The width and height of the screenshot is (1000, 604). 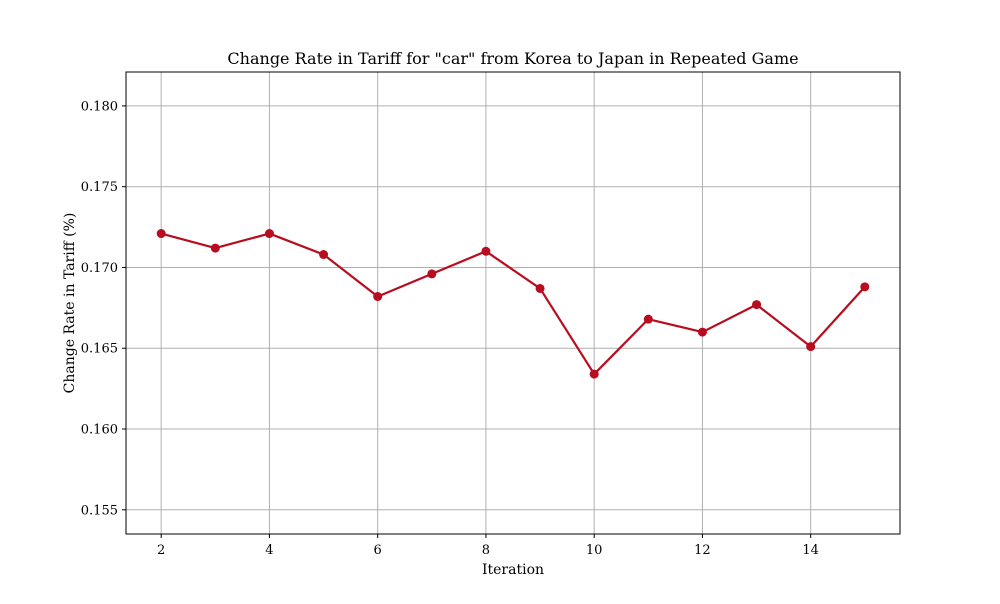 I want to click on x-tick-label: 4, so click(x=269, y=550).